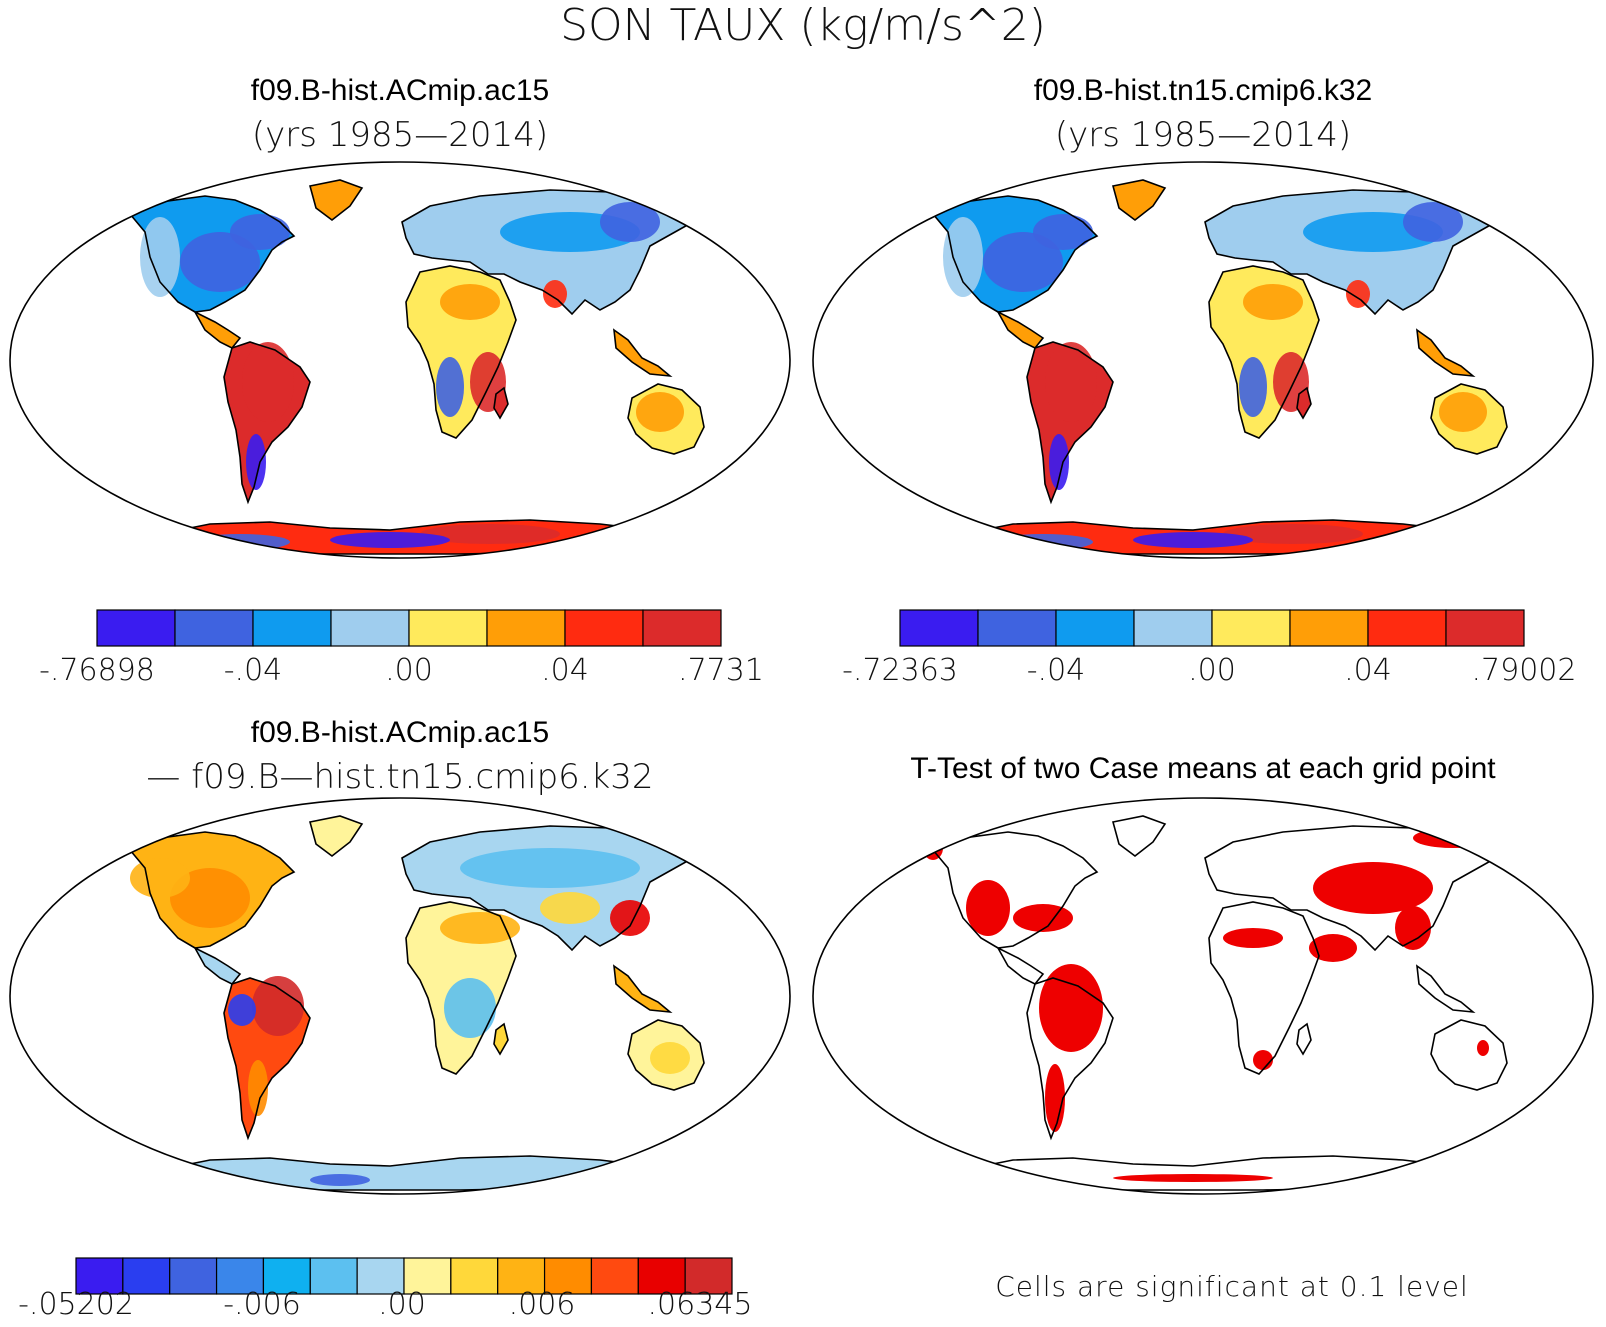  I want to click on panel-2-title: f09.B-hist.tn15.cmip6.k32, so click(1203, 90).